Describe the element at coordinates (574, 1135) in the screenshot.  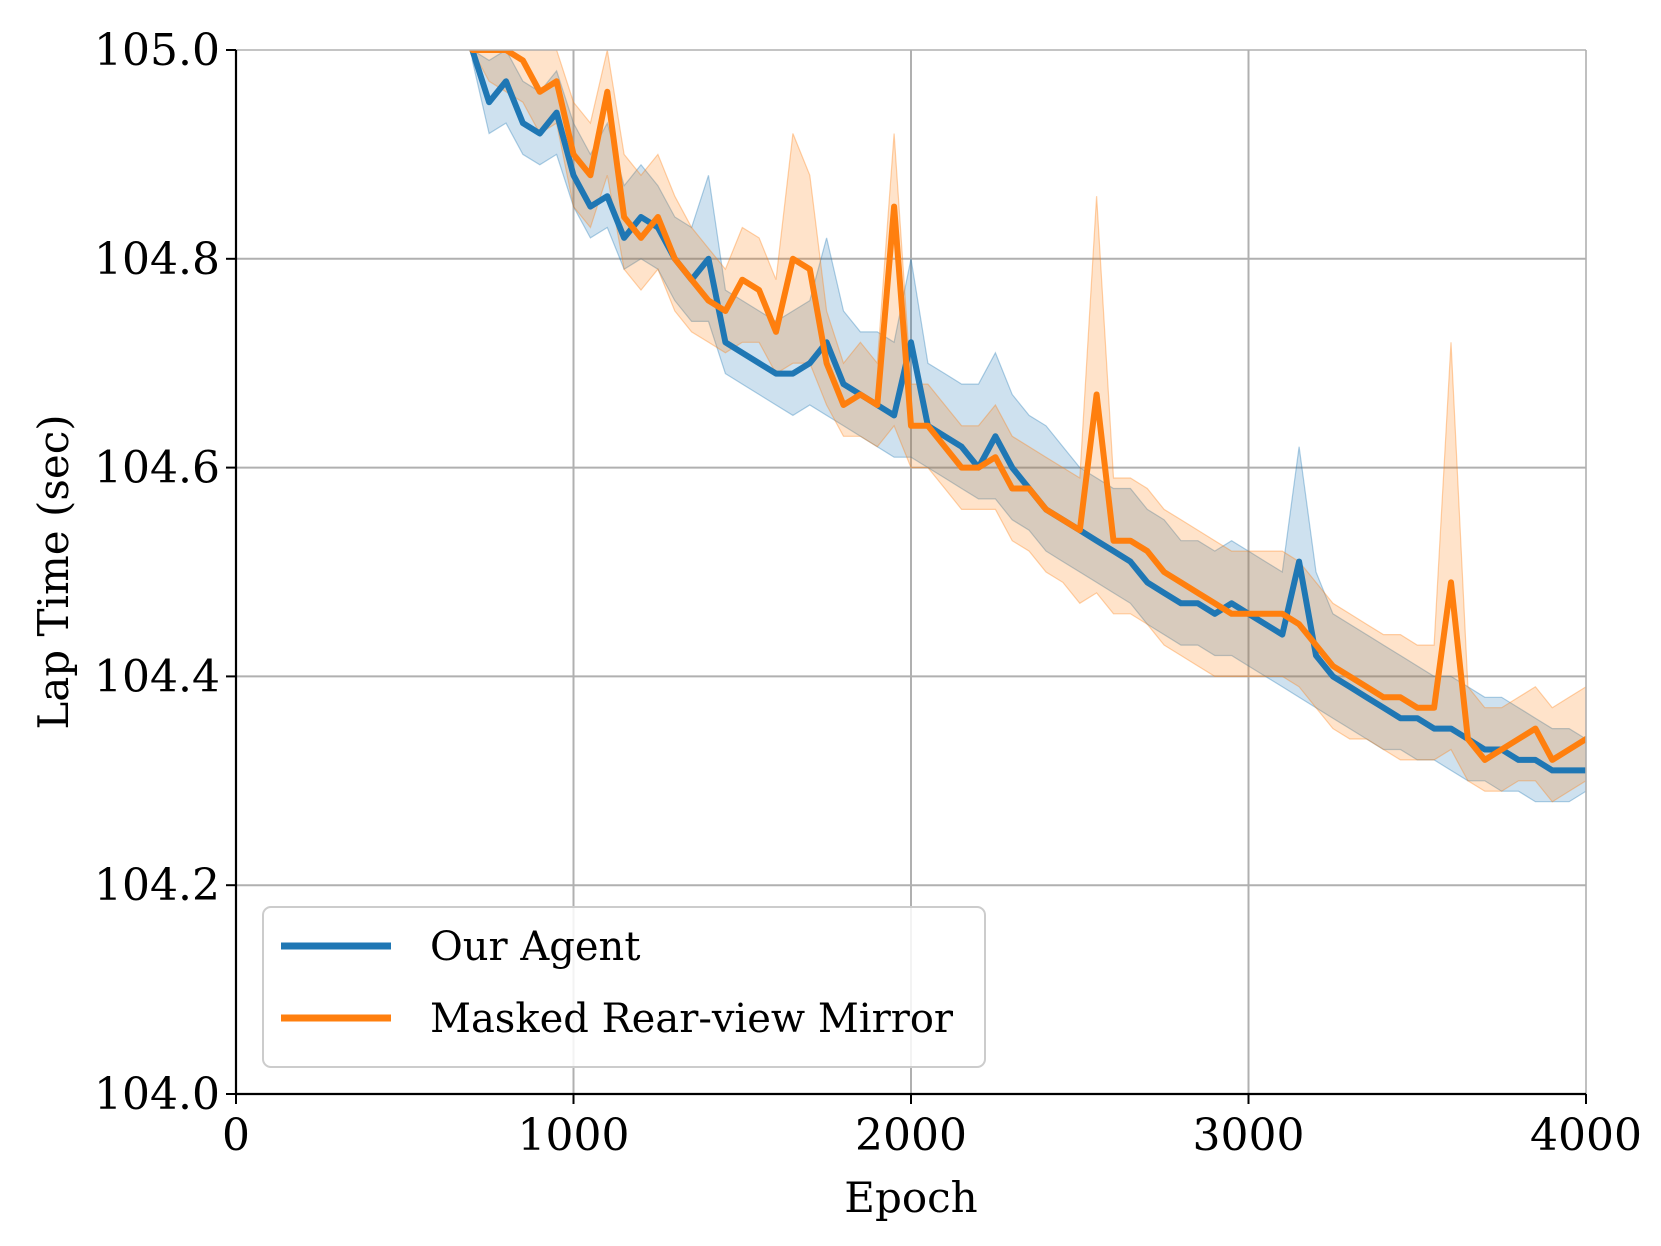
I see `x-tick-label: 1000` at that location.